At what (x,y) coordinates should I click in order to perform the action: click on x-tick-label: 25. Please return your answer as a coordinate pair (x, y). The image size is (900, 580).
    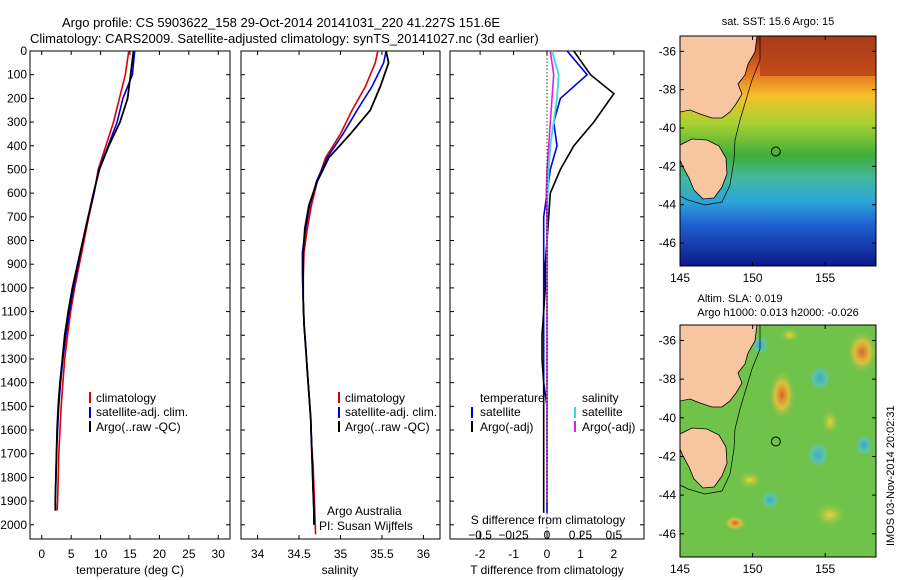
    Looking at the image, I should click on (189, 554).